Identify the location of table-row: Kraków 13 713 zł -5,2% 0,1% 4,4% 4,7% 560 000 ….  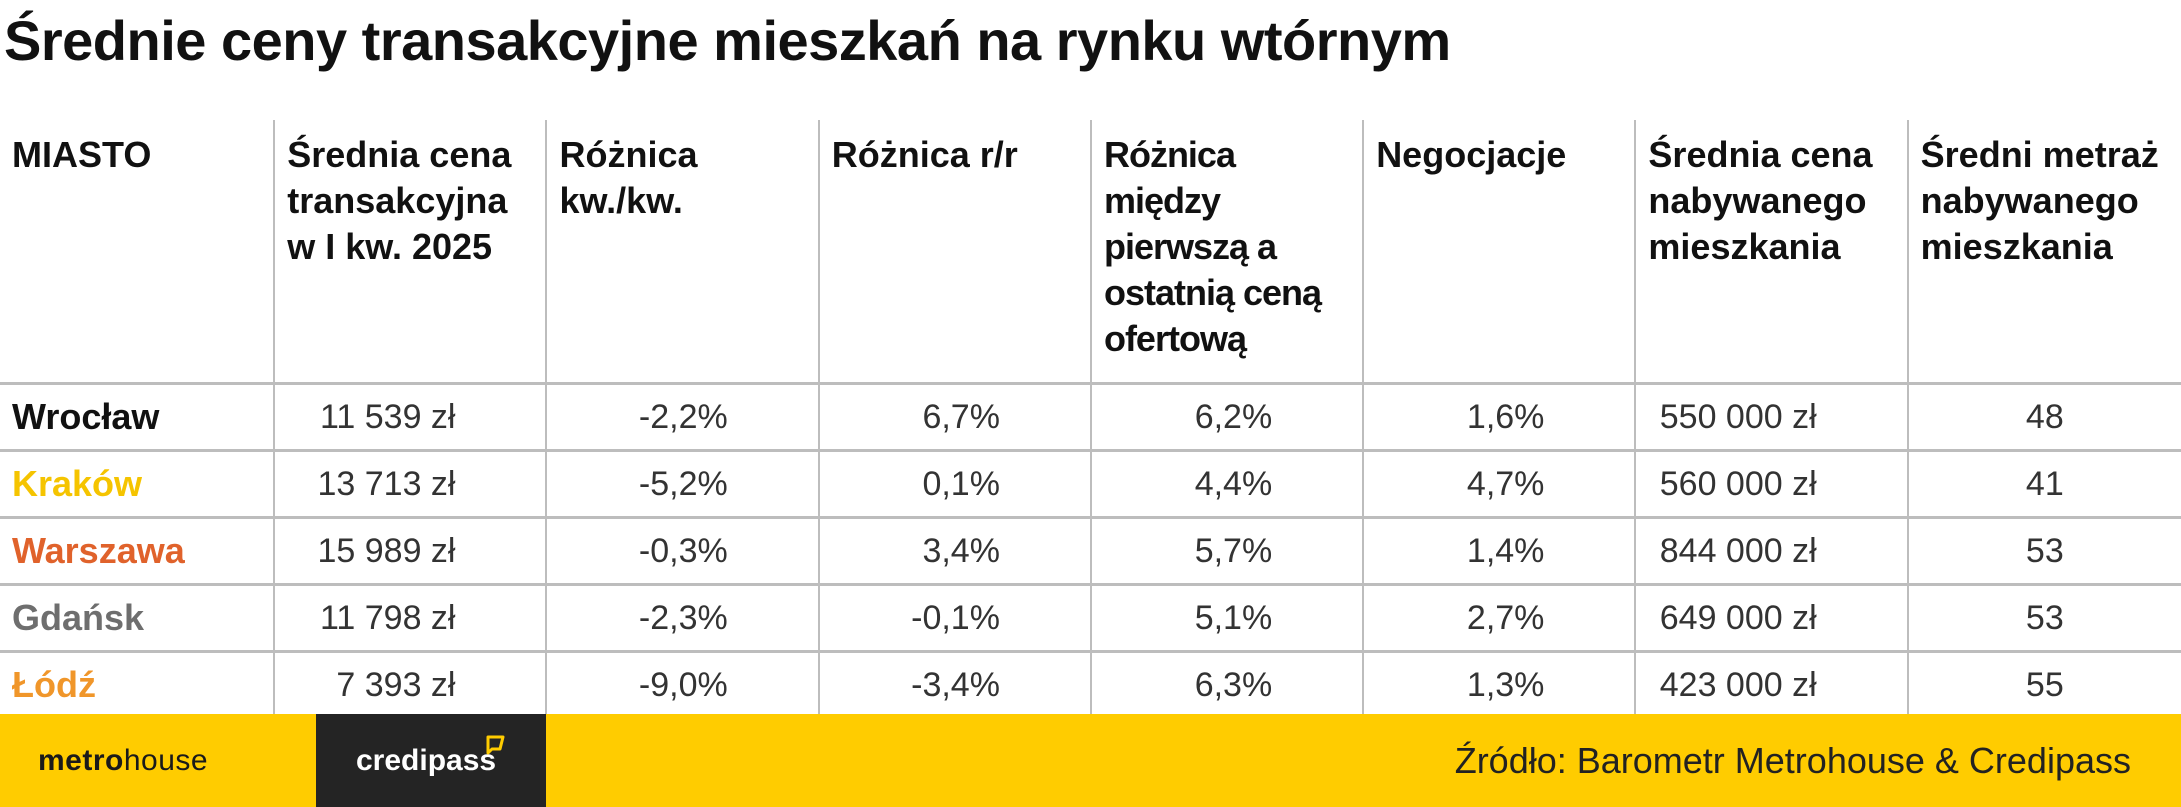
(1090, 484).